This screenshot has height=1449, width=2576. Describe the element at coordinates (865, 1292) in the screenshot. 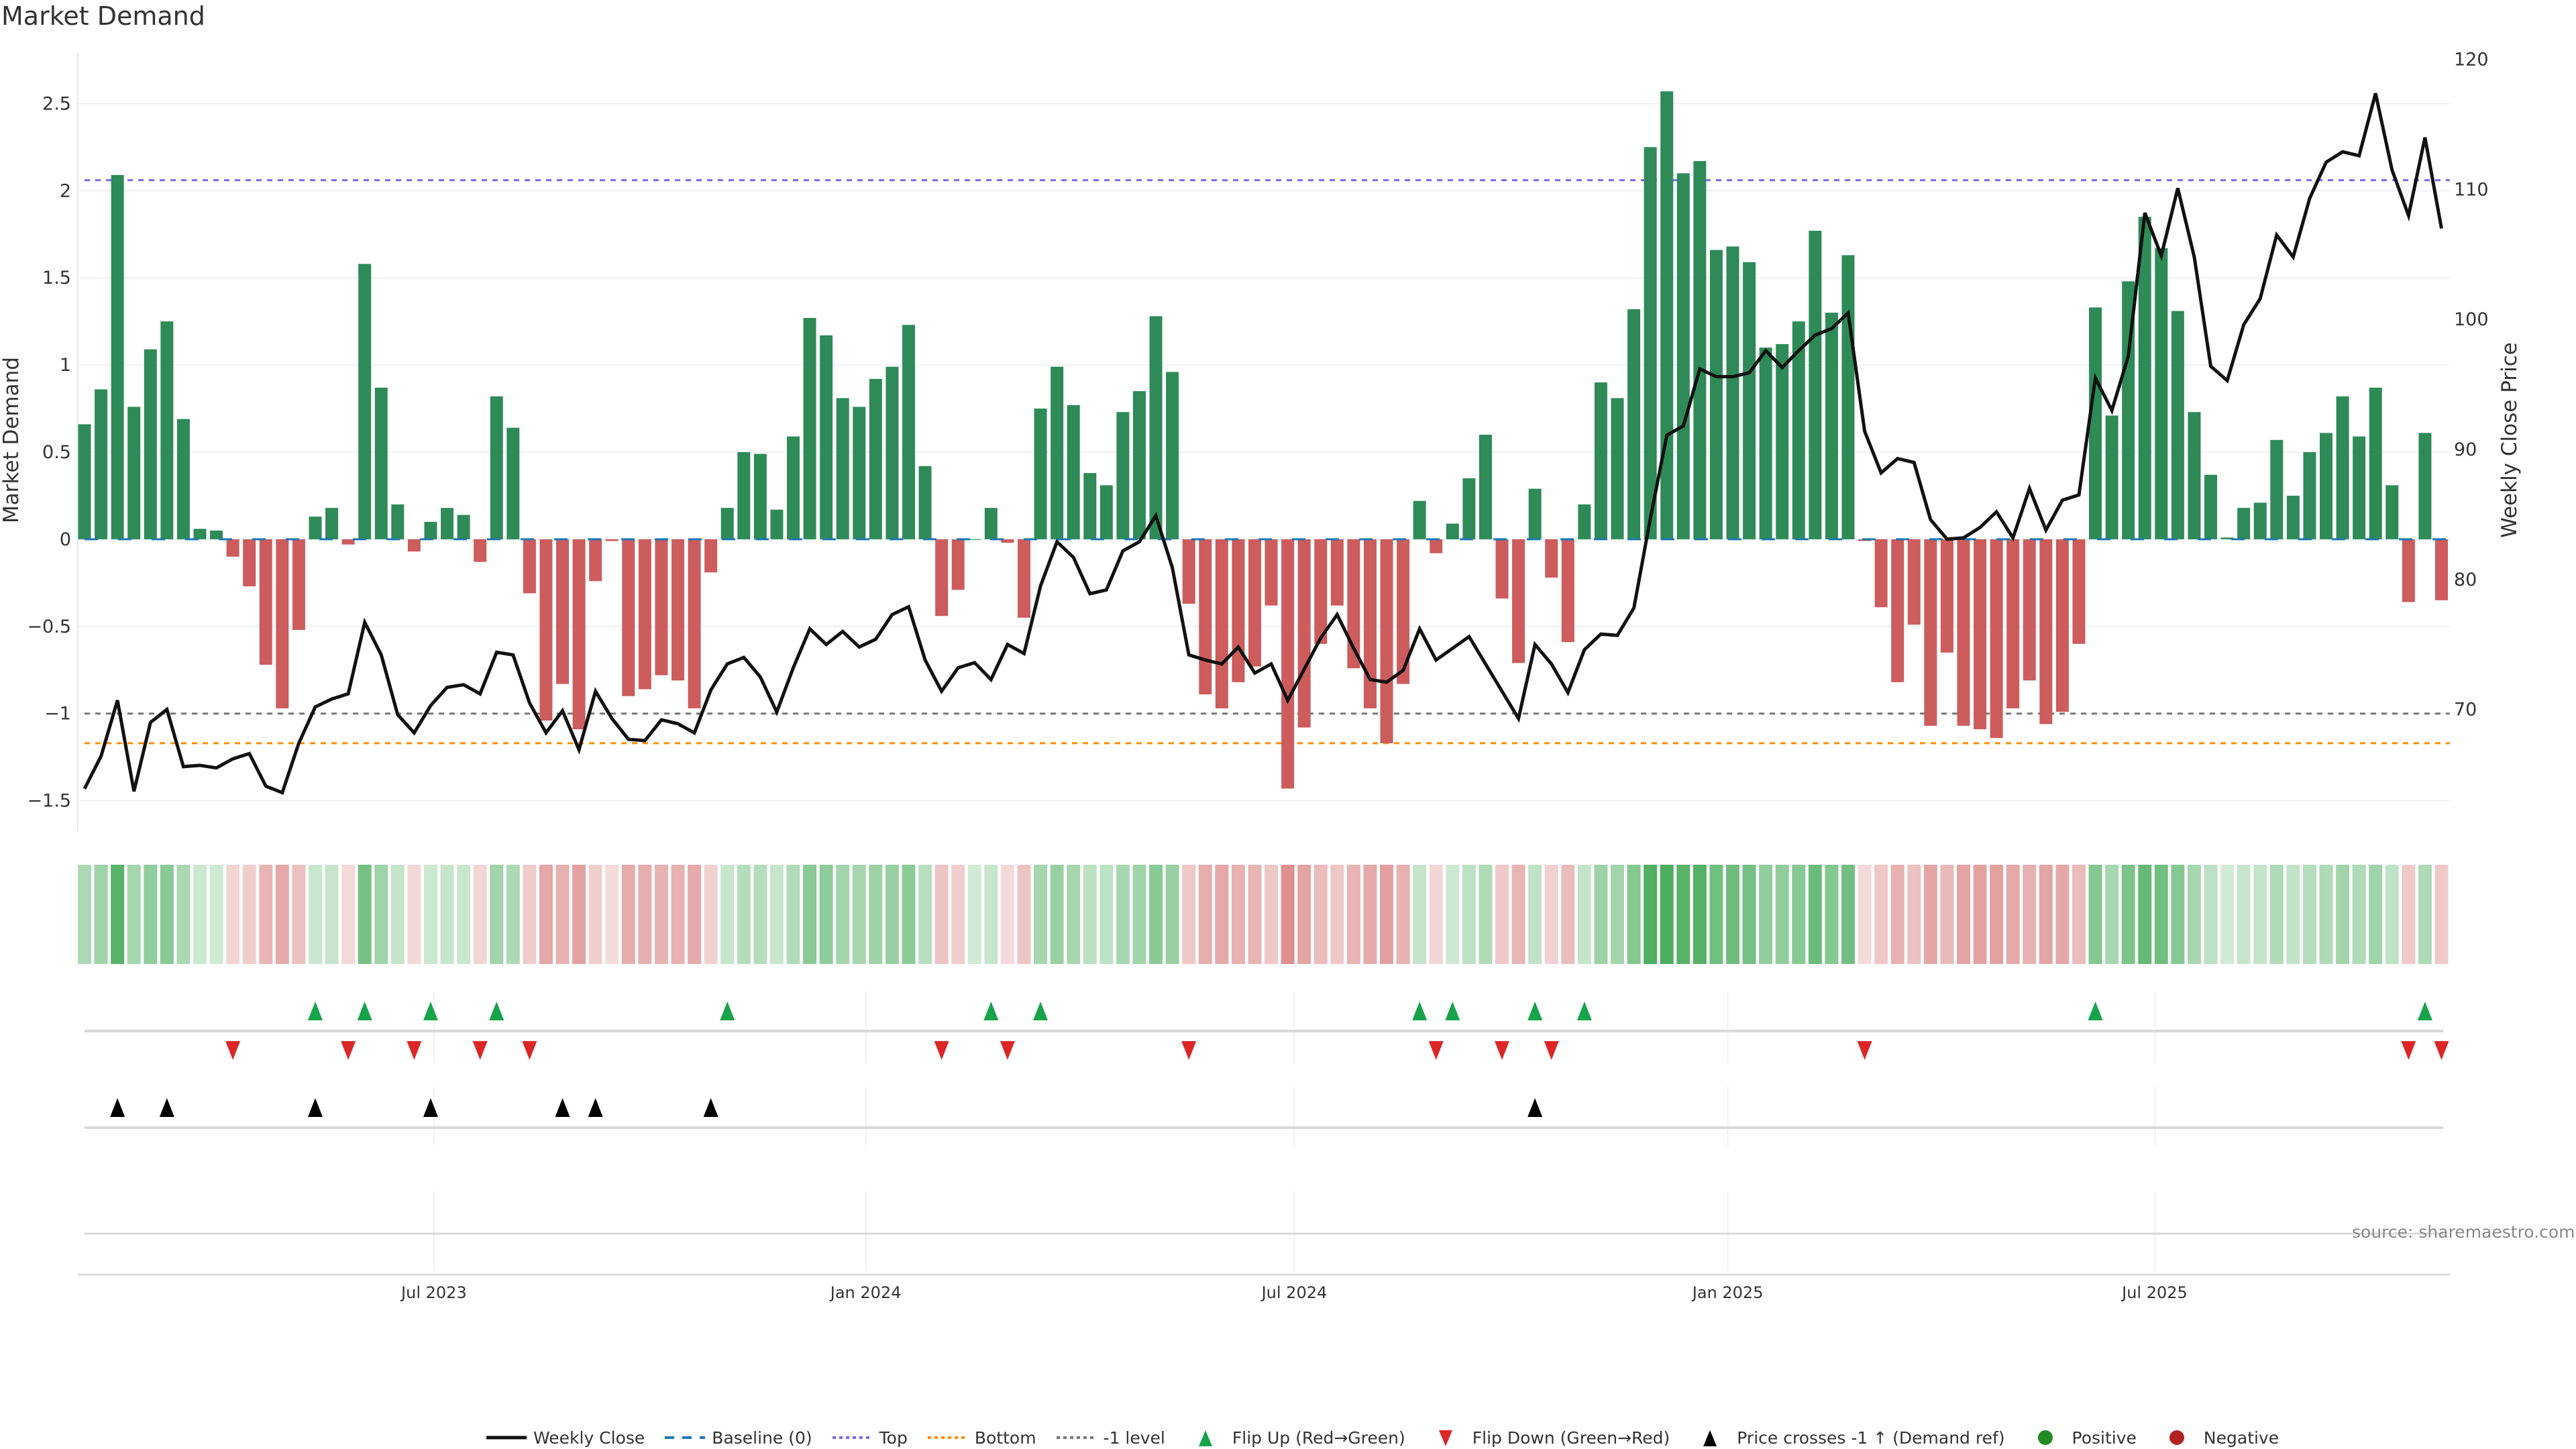

I see `x-tick-label: Jan 2024` at that location.